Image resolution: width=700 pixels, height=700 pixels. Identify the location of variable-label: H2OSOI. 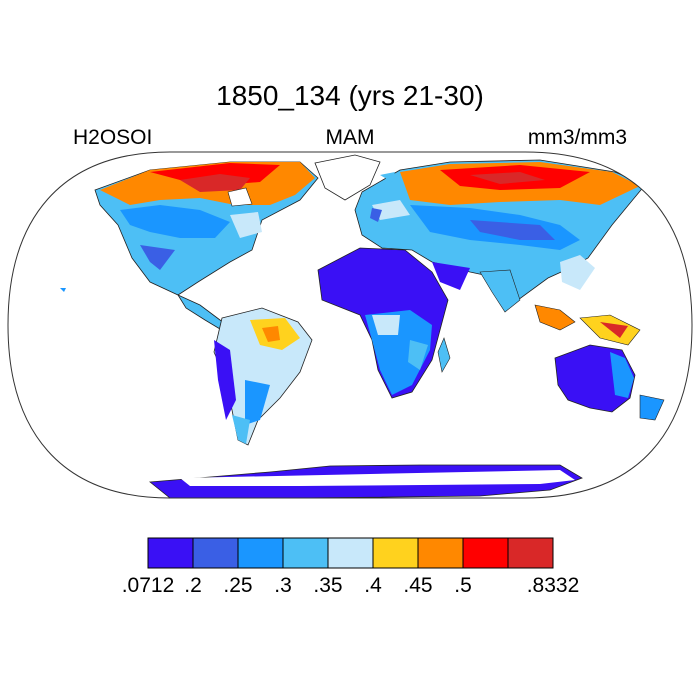
(113, 137).